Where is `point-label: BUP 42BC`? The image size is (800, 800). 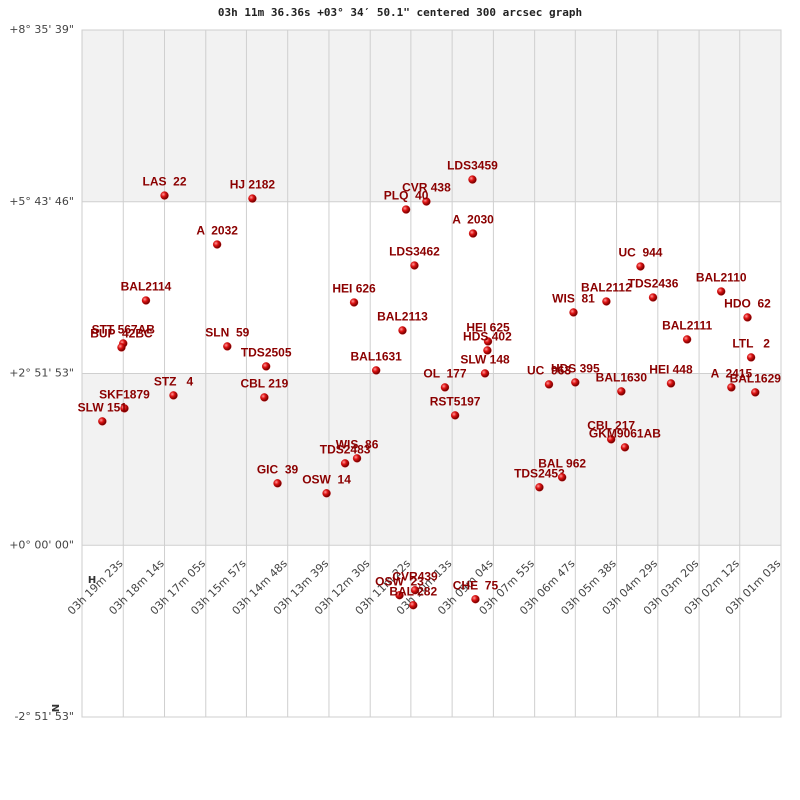
point-label: BUP 42BC is located at coordinates (121, 334).